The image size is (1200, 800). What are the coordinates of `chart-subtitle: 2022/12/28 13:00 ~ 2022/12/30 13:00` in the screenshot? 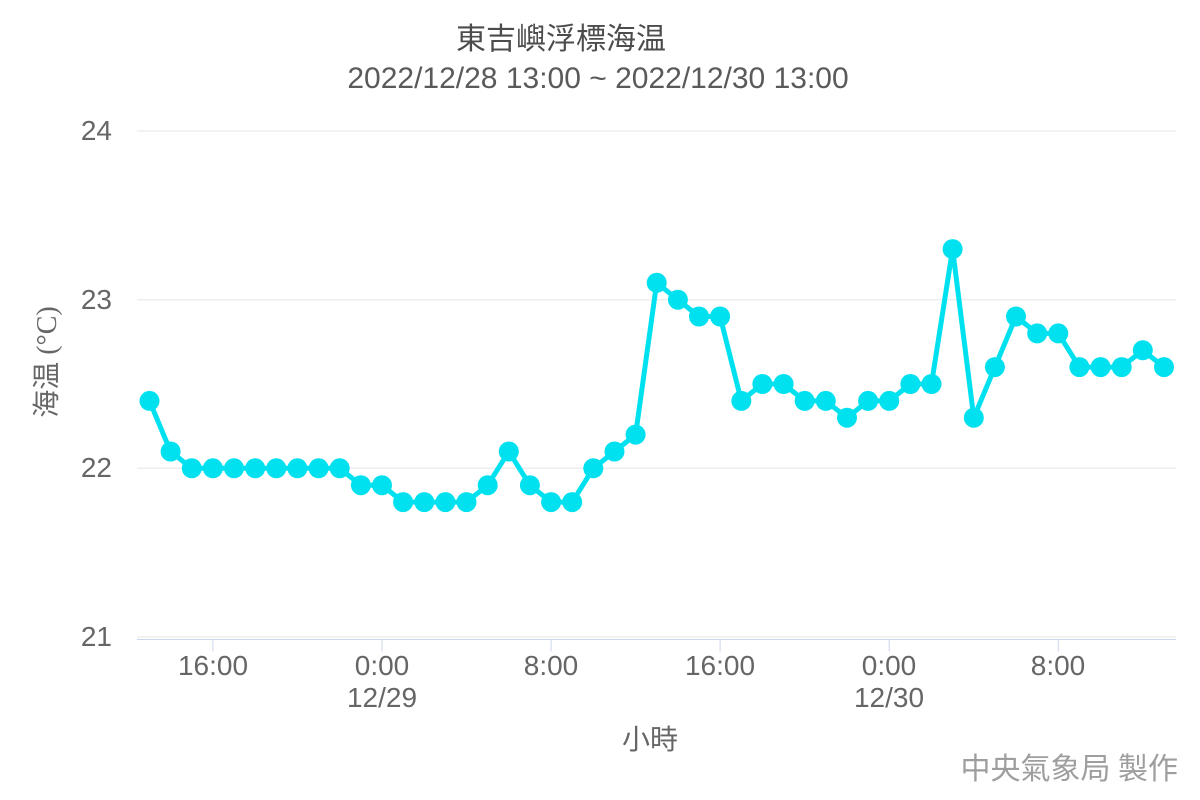 It's located at (598, 78).